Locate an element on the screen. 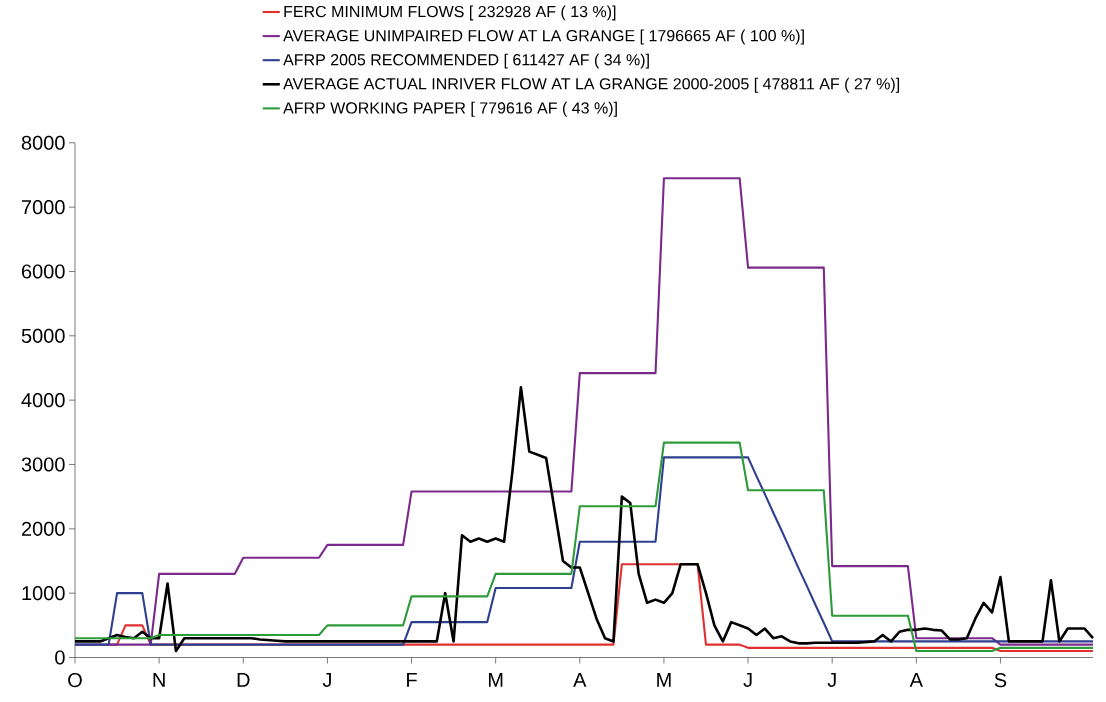  legend-label: FERC MINIMUM FLOWS [ 232928 AF ( 13 %)] is located at coordinates (450, 13).